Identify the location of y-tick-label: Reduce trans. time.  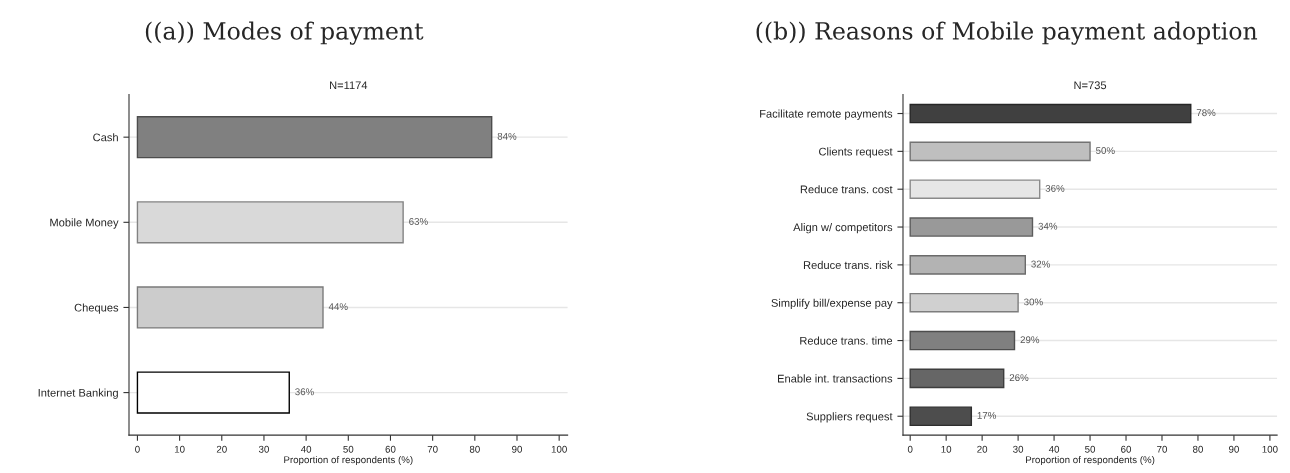
(846, 340).